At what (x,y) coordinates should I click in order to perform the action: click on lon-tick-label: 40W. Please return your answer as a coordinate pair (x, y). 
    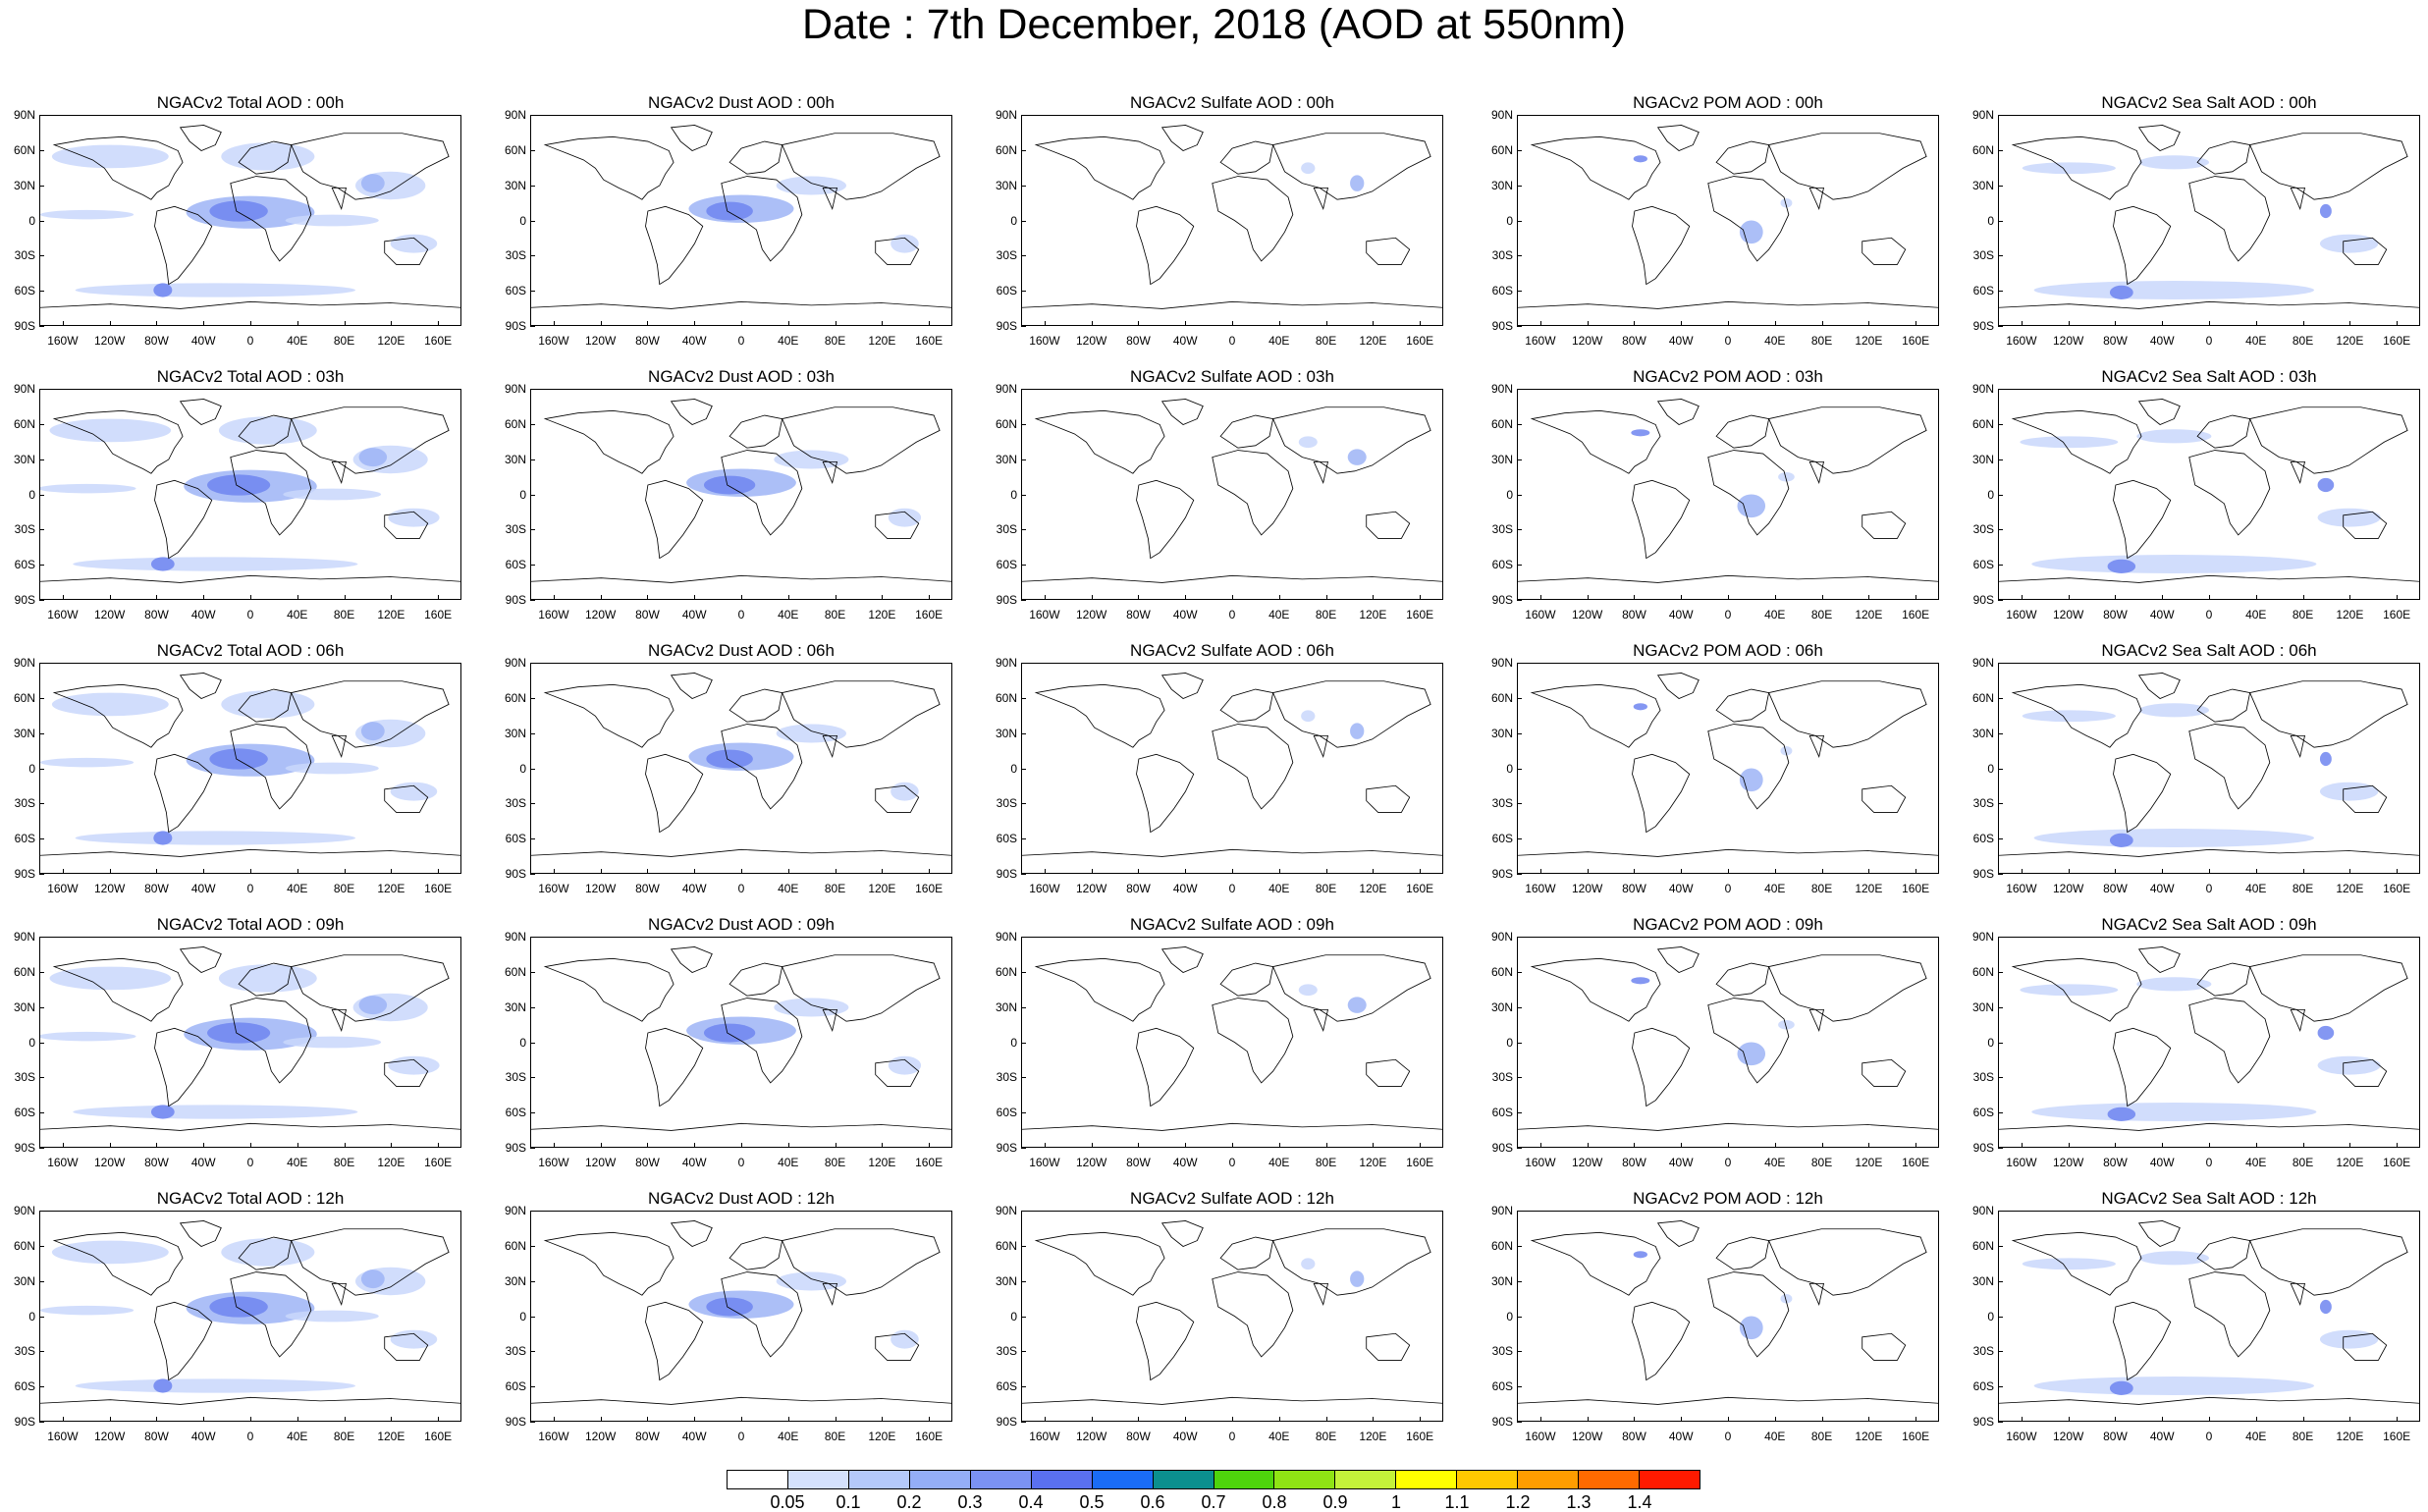
    Looking at the image, I should click on (2162, 1162).